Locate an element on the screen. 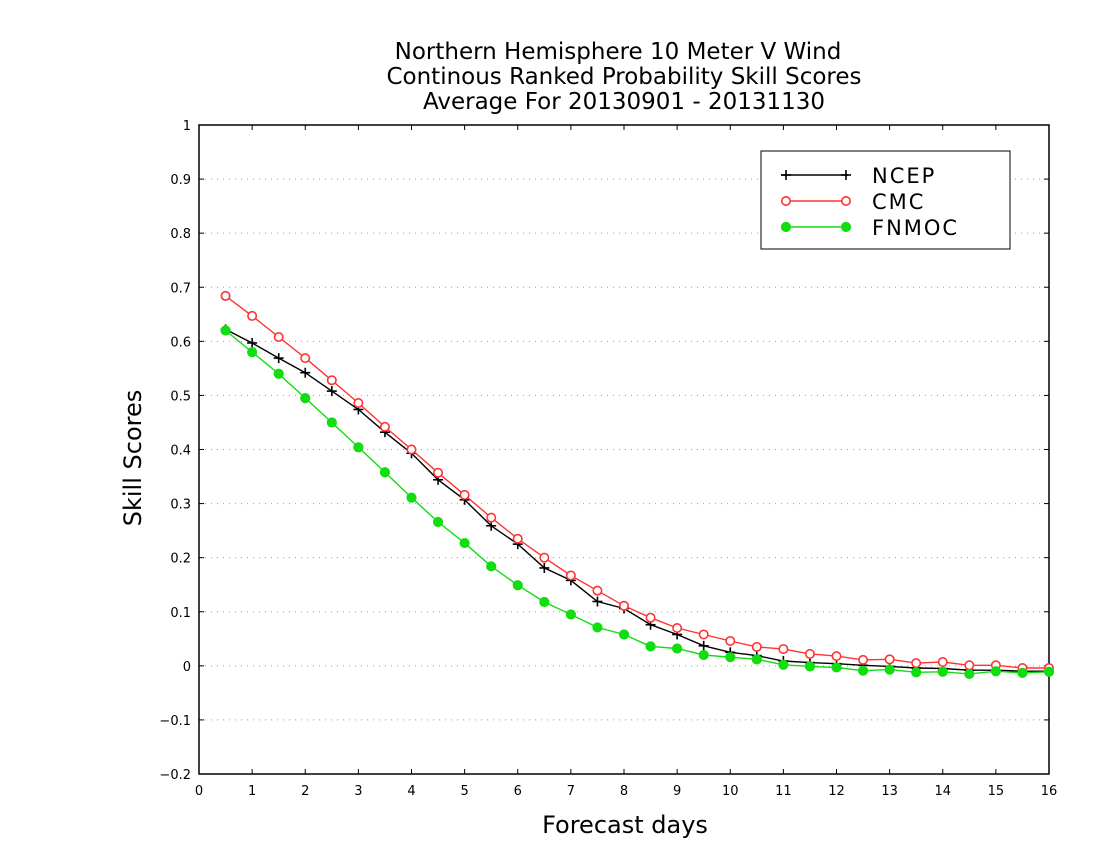  x-tick-label: 6 is located at coordinates (518, 791).